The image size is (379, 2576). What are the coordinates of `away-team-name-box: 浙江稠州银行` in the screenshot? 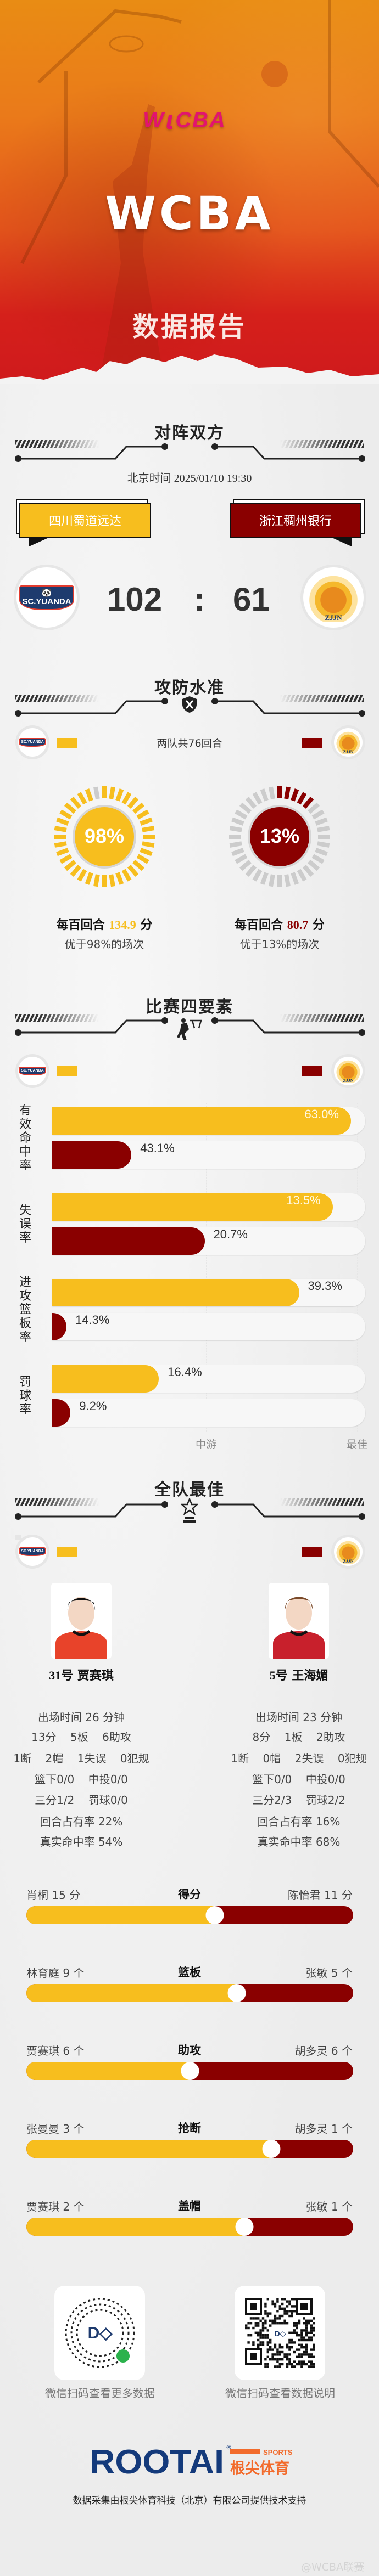 It's located at (295, 524).